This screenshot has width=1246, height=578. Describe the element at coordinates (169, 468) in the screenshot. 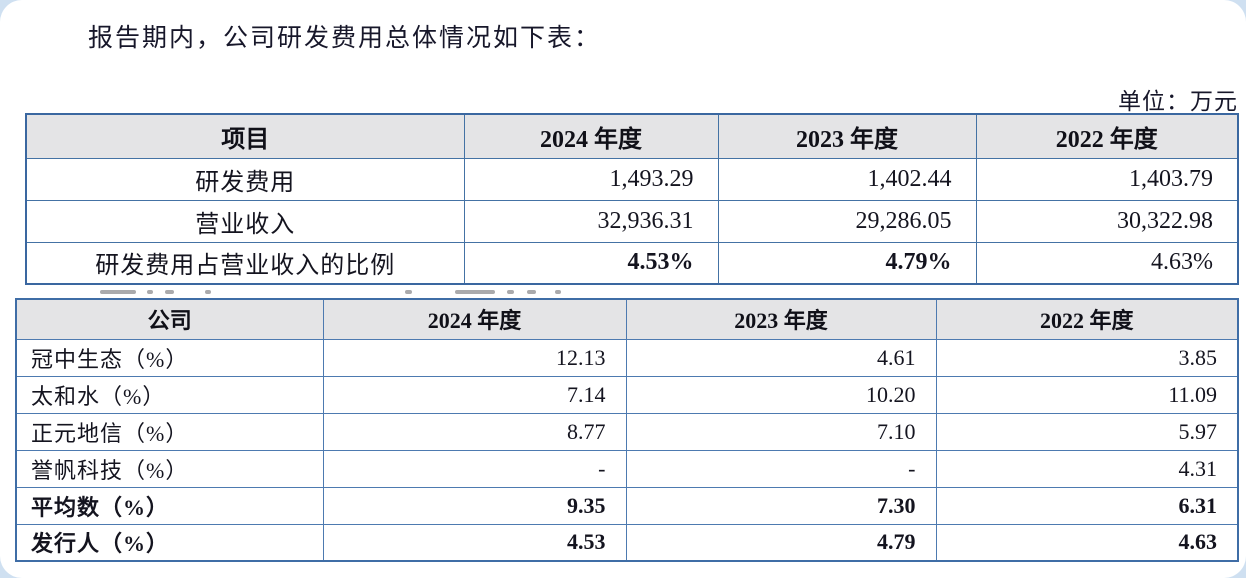

I see `row-label: 誉帆科技（%）` at that location.